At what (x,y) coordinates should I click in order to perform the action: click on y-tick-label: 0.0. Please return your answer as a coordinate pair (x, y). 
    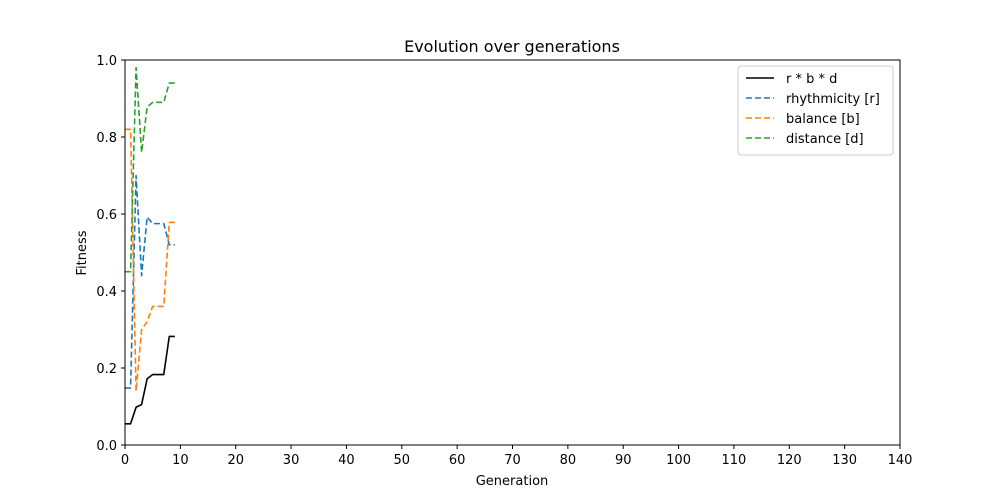
    Looking at the image, I should click on (106, 446).